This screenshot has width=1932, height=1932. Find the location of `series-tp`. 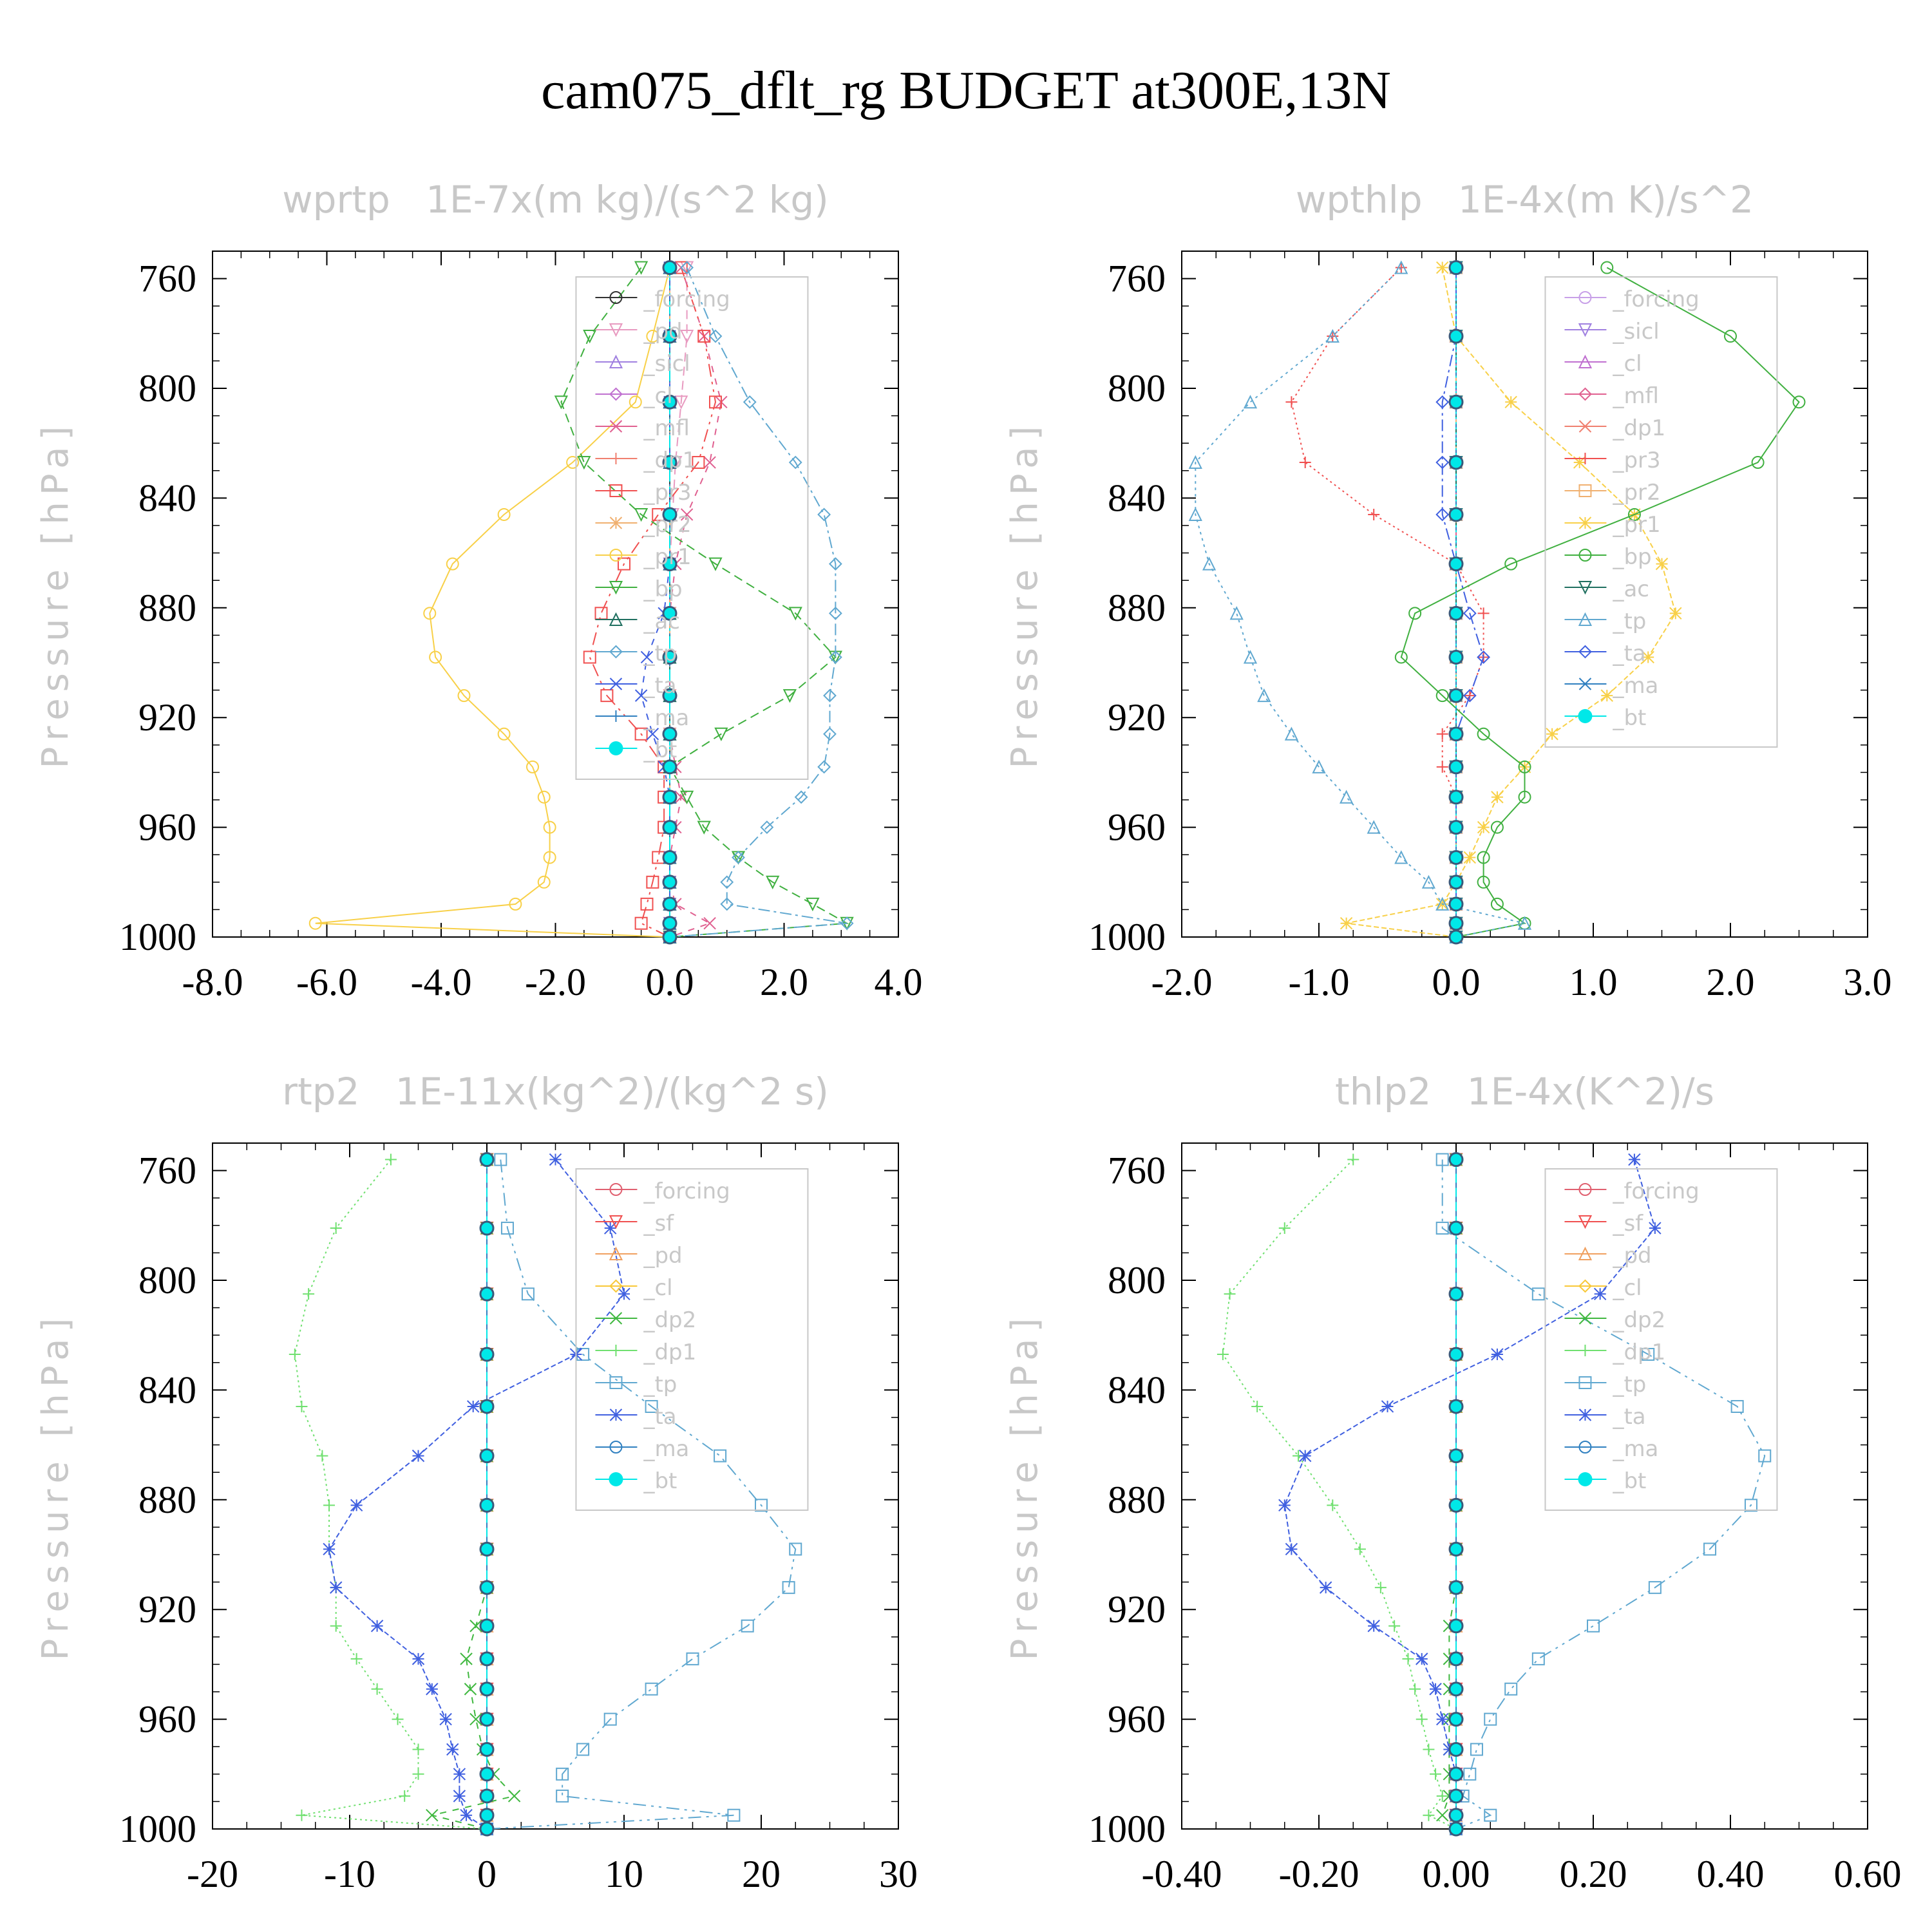

series-tp is located at coordinates (641, 1494).